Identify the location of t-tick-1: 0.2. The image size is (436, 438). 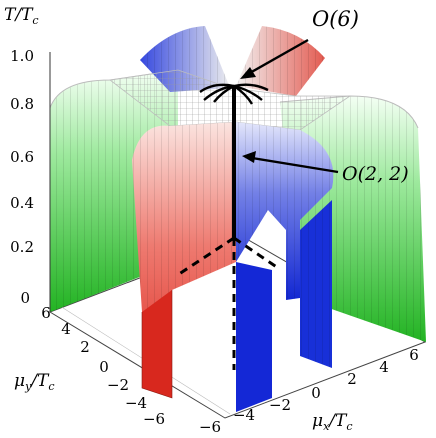
(22, 247).